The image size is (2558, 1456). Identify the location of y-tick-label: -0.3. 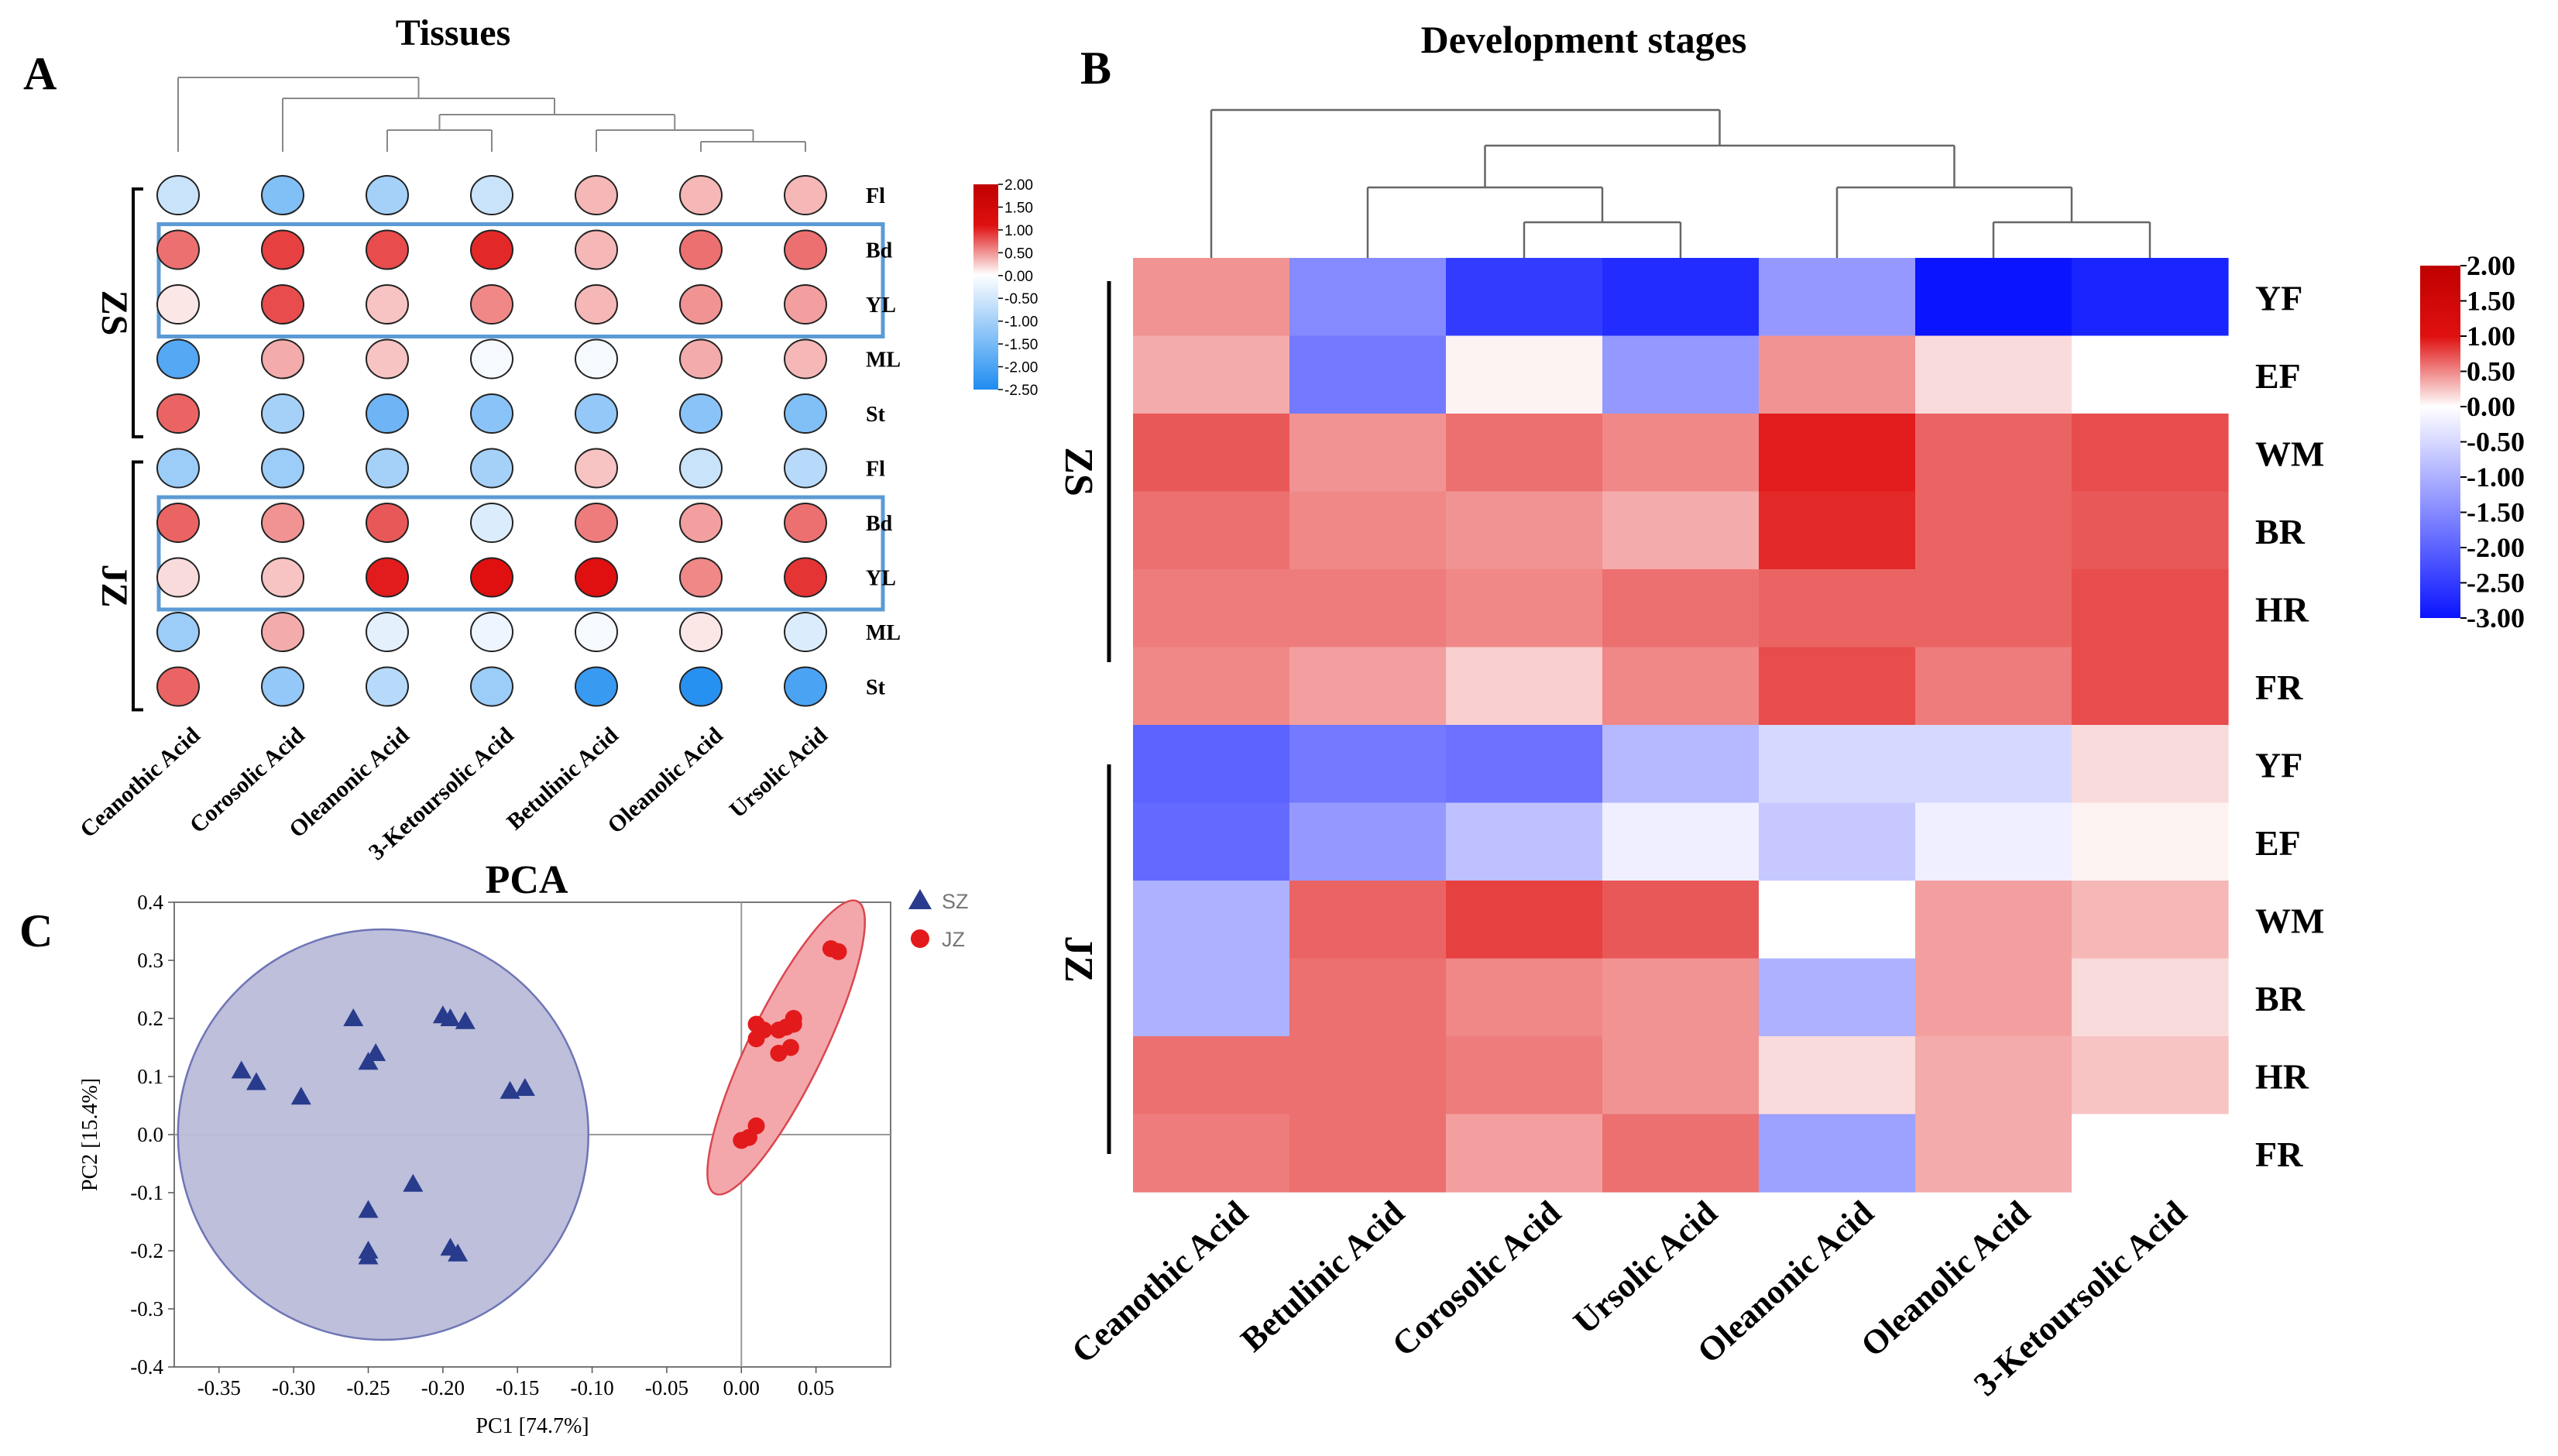
(146, 1308).